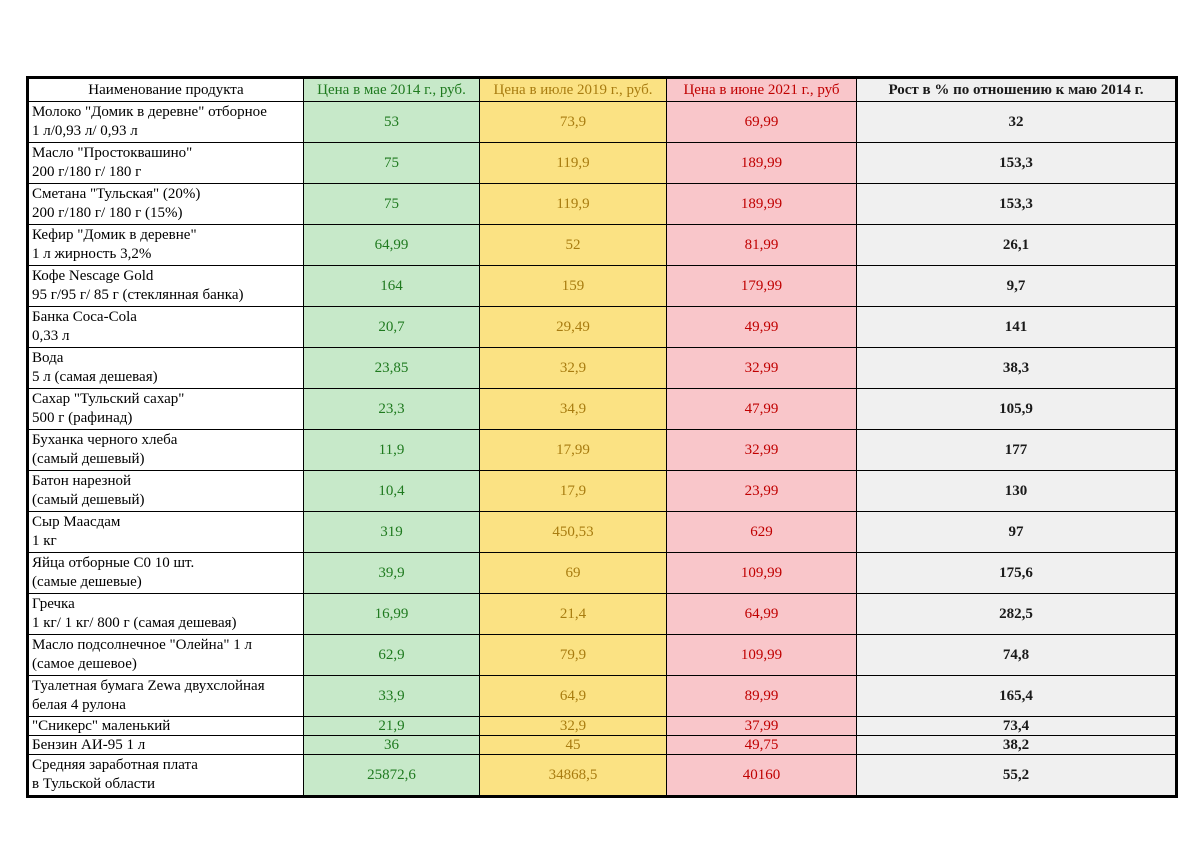 The image size is (1200, 849). Describe the element at coordinates (573, 327) in the screenshot. I see `price-july-2019-cell: 29,49` at that location.